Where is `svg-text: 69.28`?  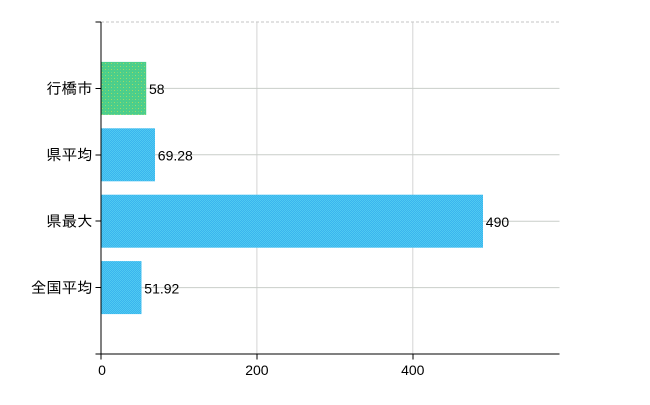
svg-text: 69.28 is located at coordinates (175, 156).